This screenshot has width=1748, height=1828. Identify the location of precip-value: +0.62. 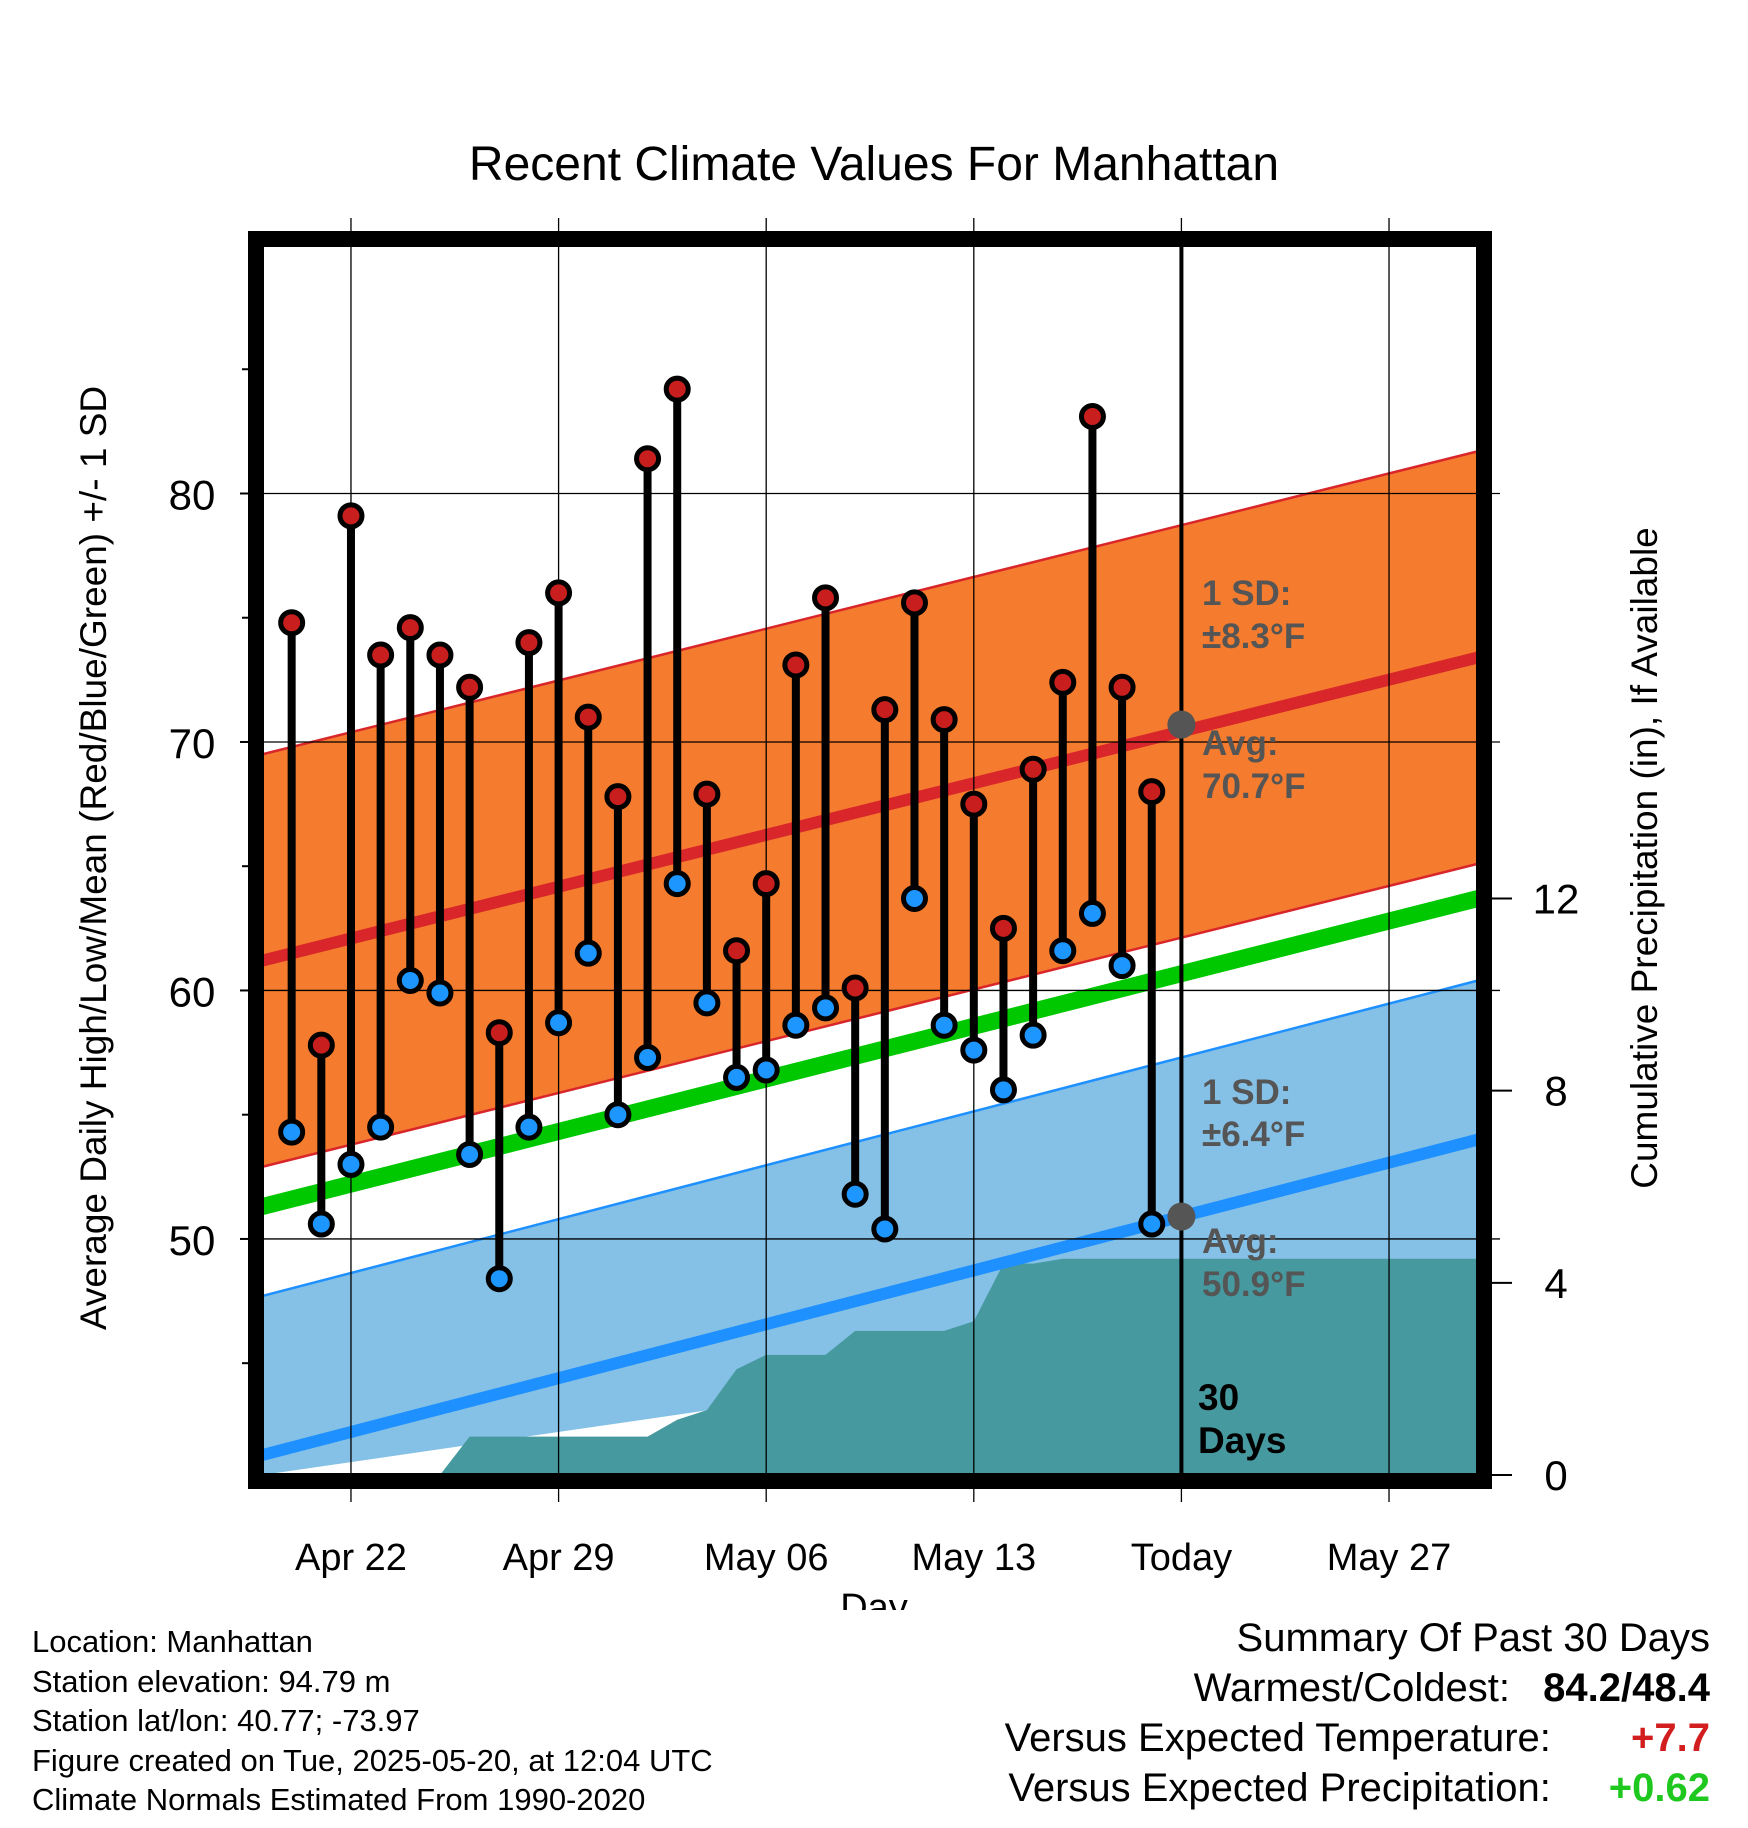
(1659, 1788).